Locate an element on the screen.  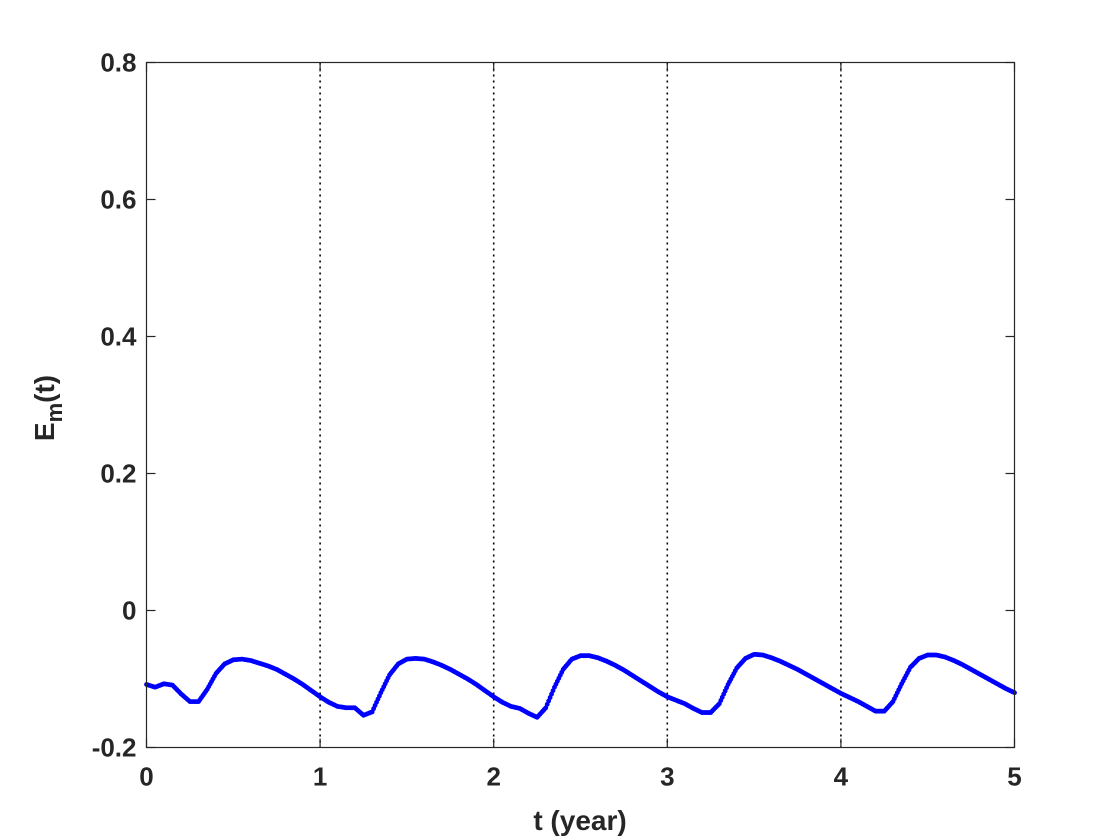
y-tick-label: 0.4 is located at coordinates (118, 337).